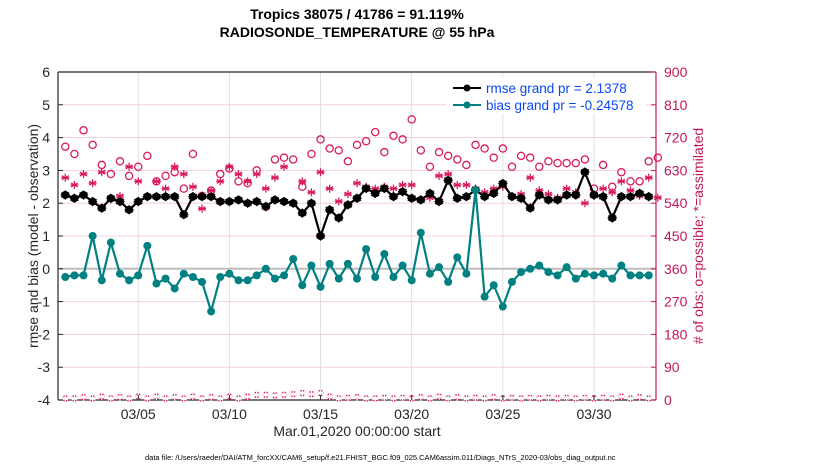 This screenshot has width=830, height=470. I want to click on y2-tick-label: 270, so click(676, 302).